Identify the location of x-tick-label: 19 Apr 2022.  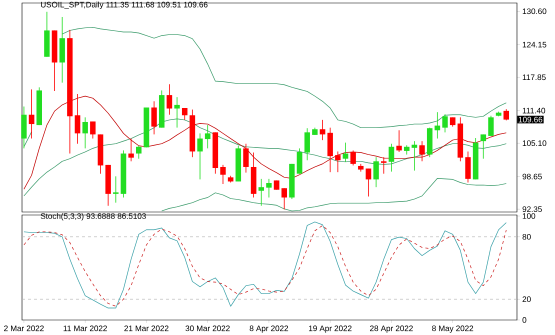
(330, 329).